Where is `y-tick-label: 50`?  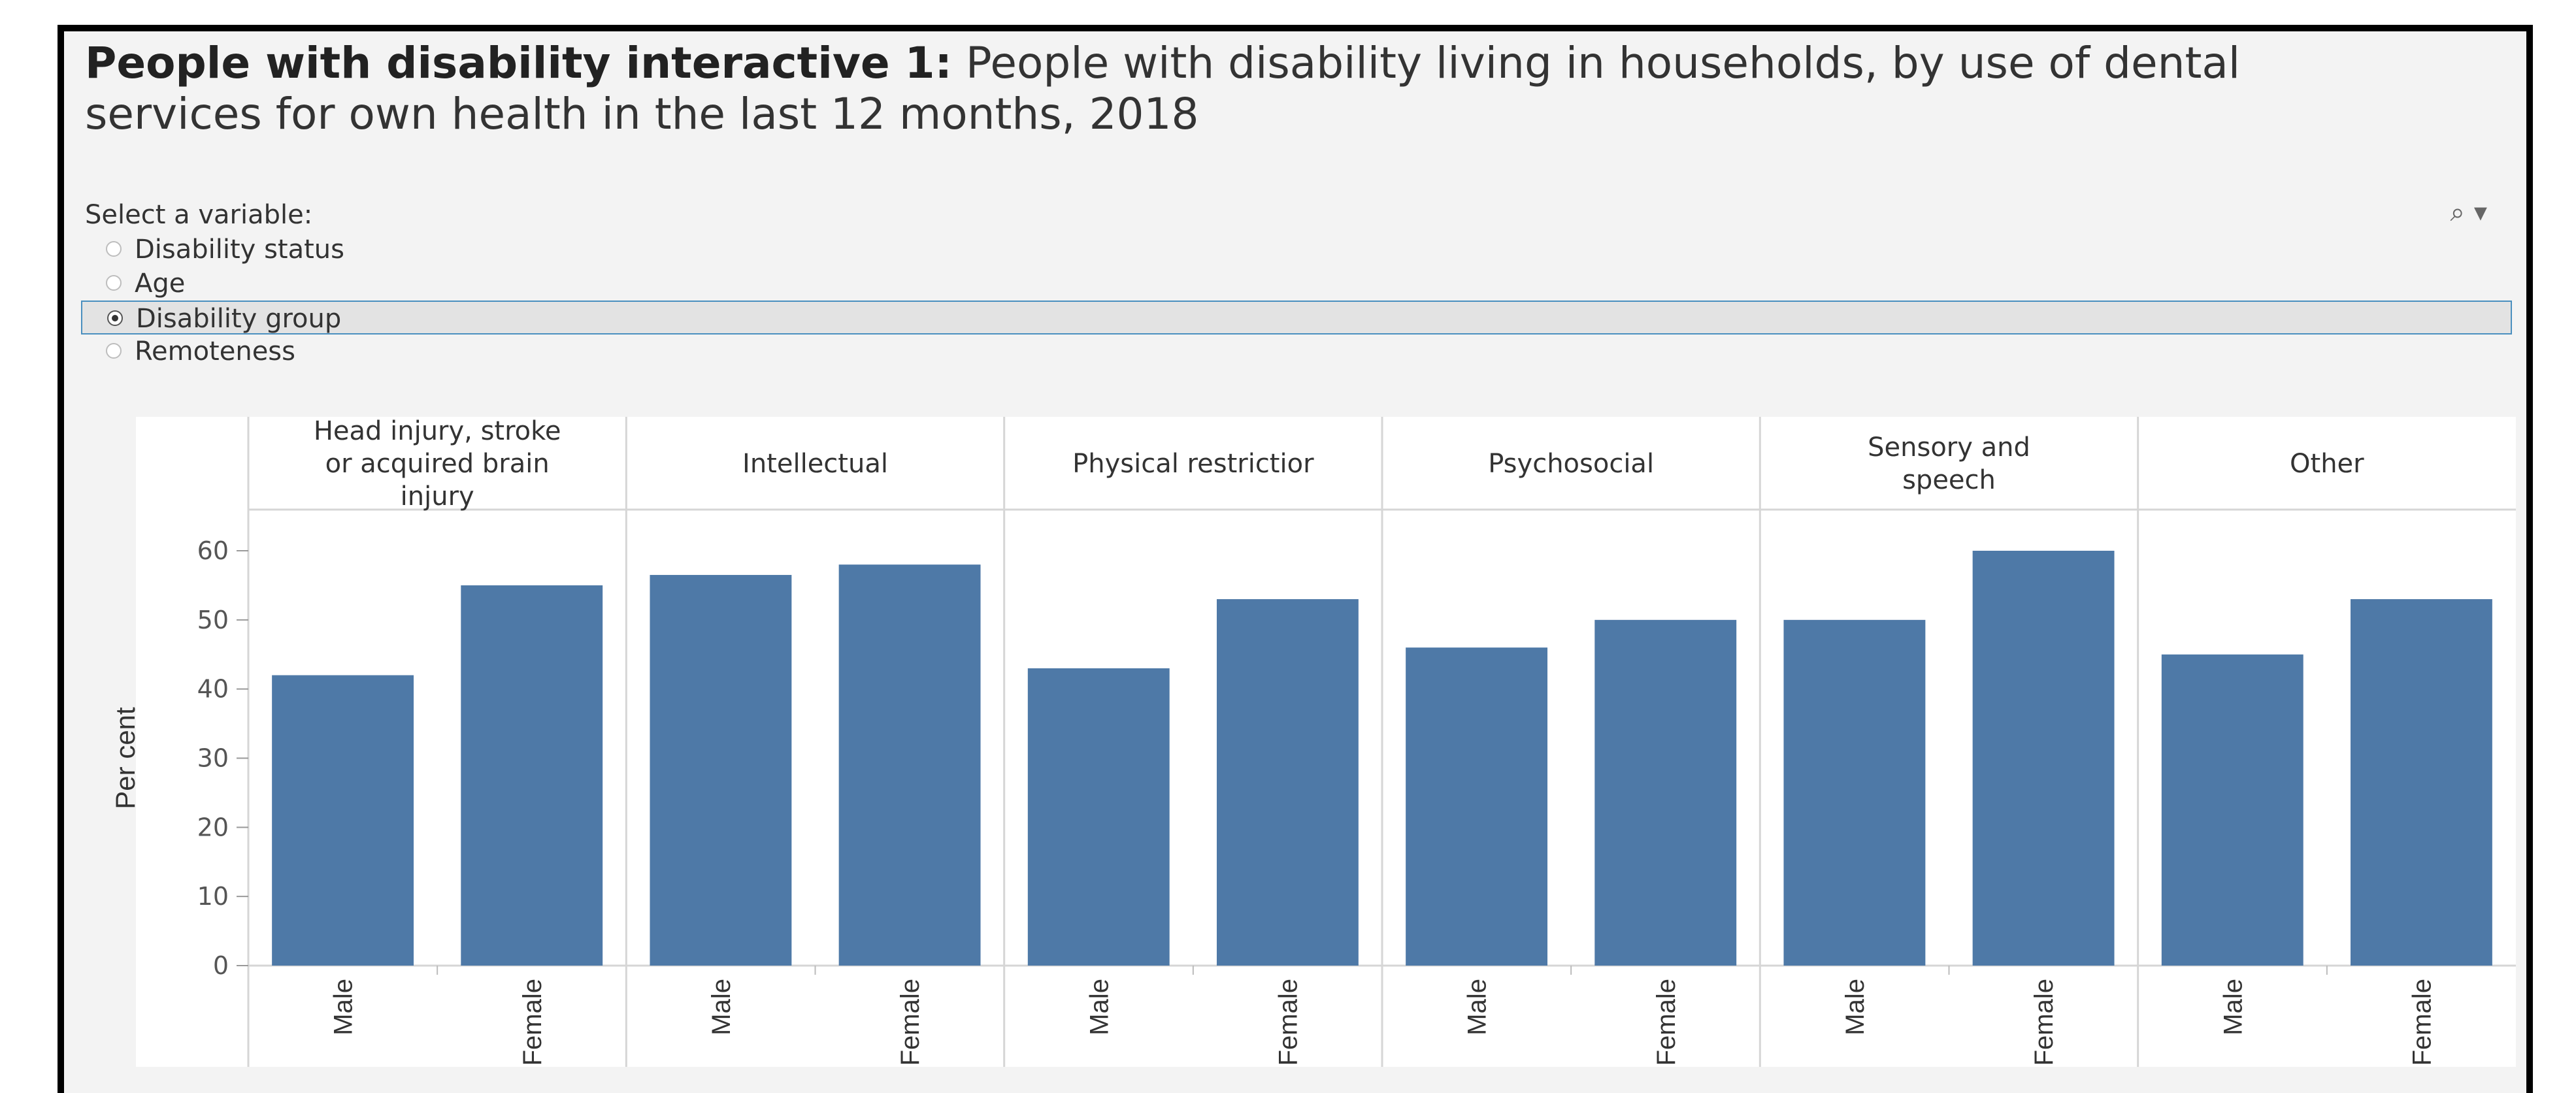 y-tick-label: 50 is located at coordinates (213, 620).